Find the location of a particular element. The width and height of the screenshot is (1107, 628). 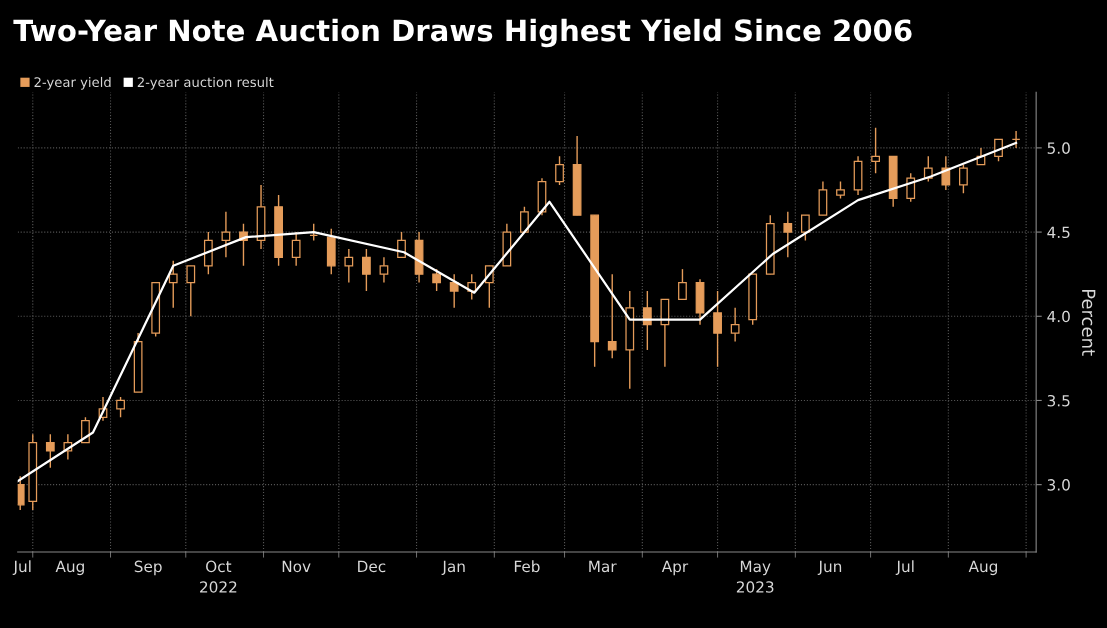

x-tick-label: Nov is located at coordinates (296, 566).